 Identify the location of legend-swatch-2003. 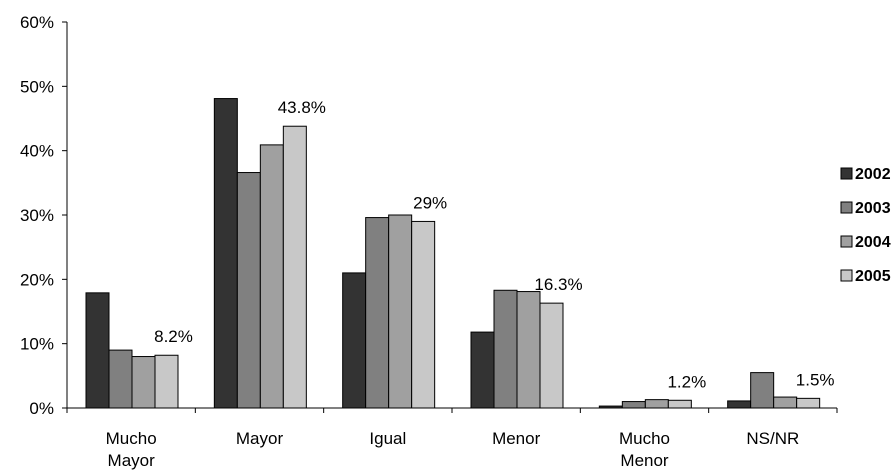
(846, 207).